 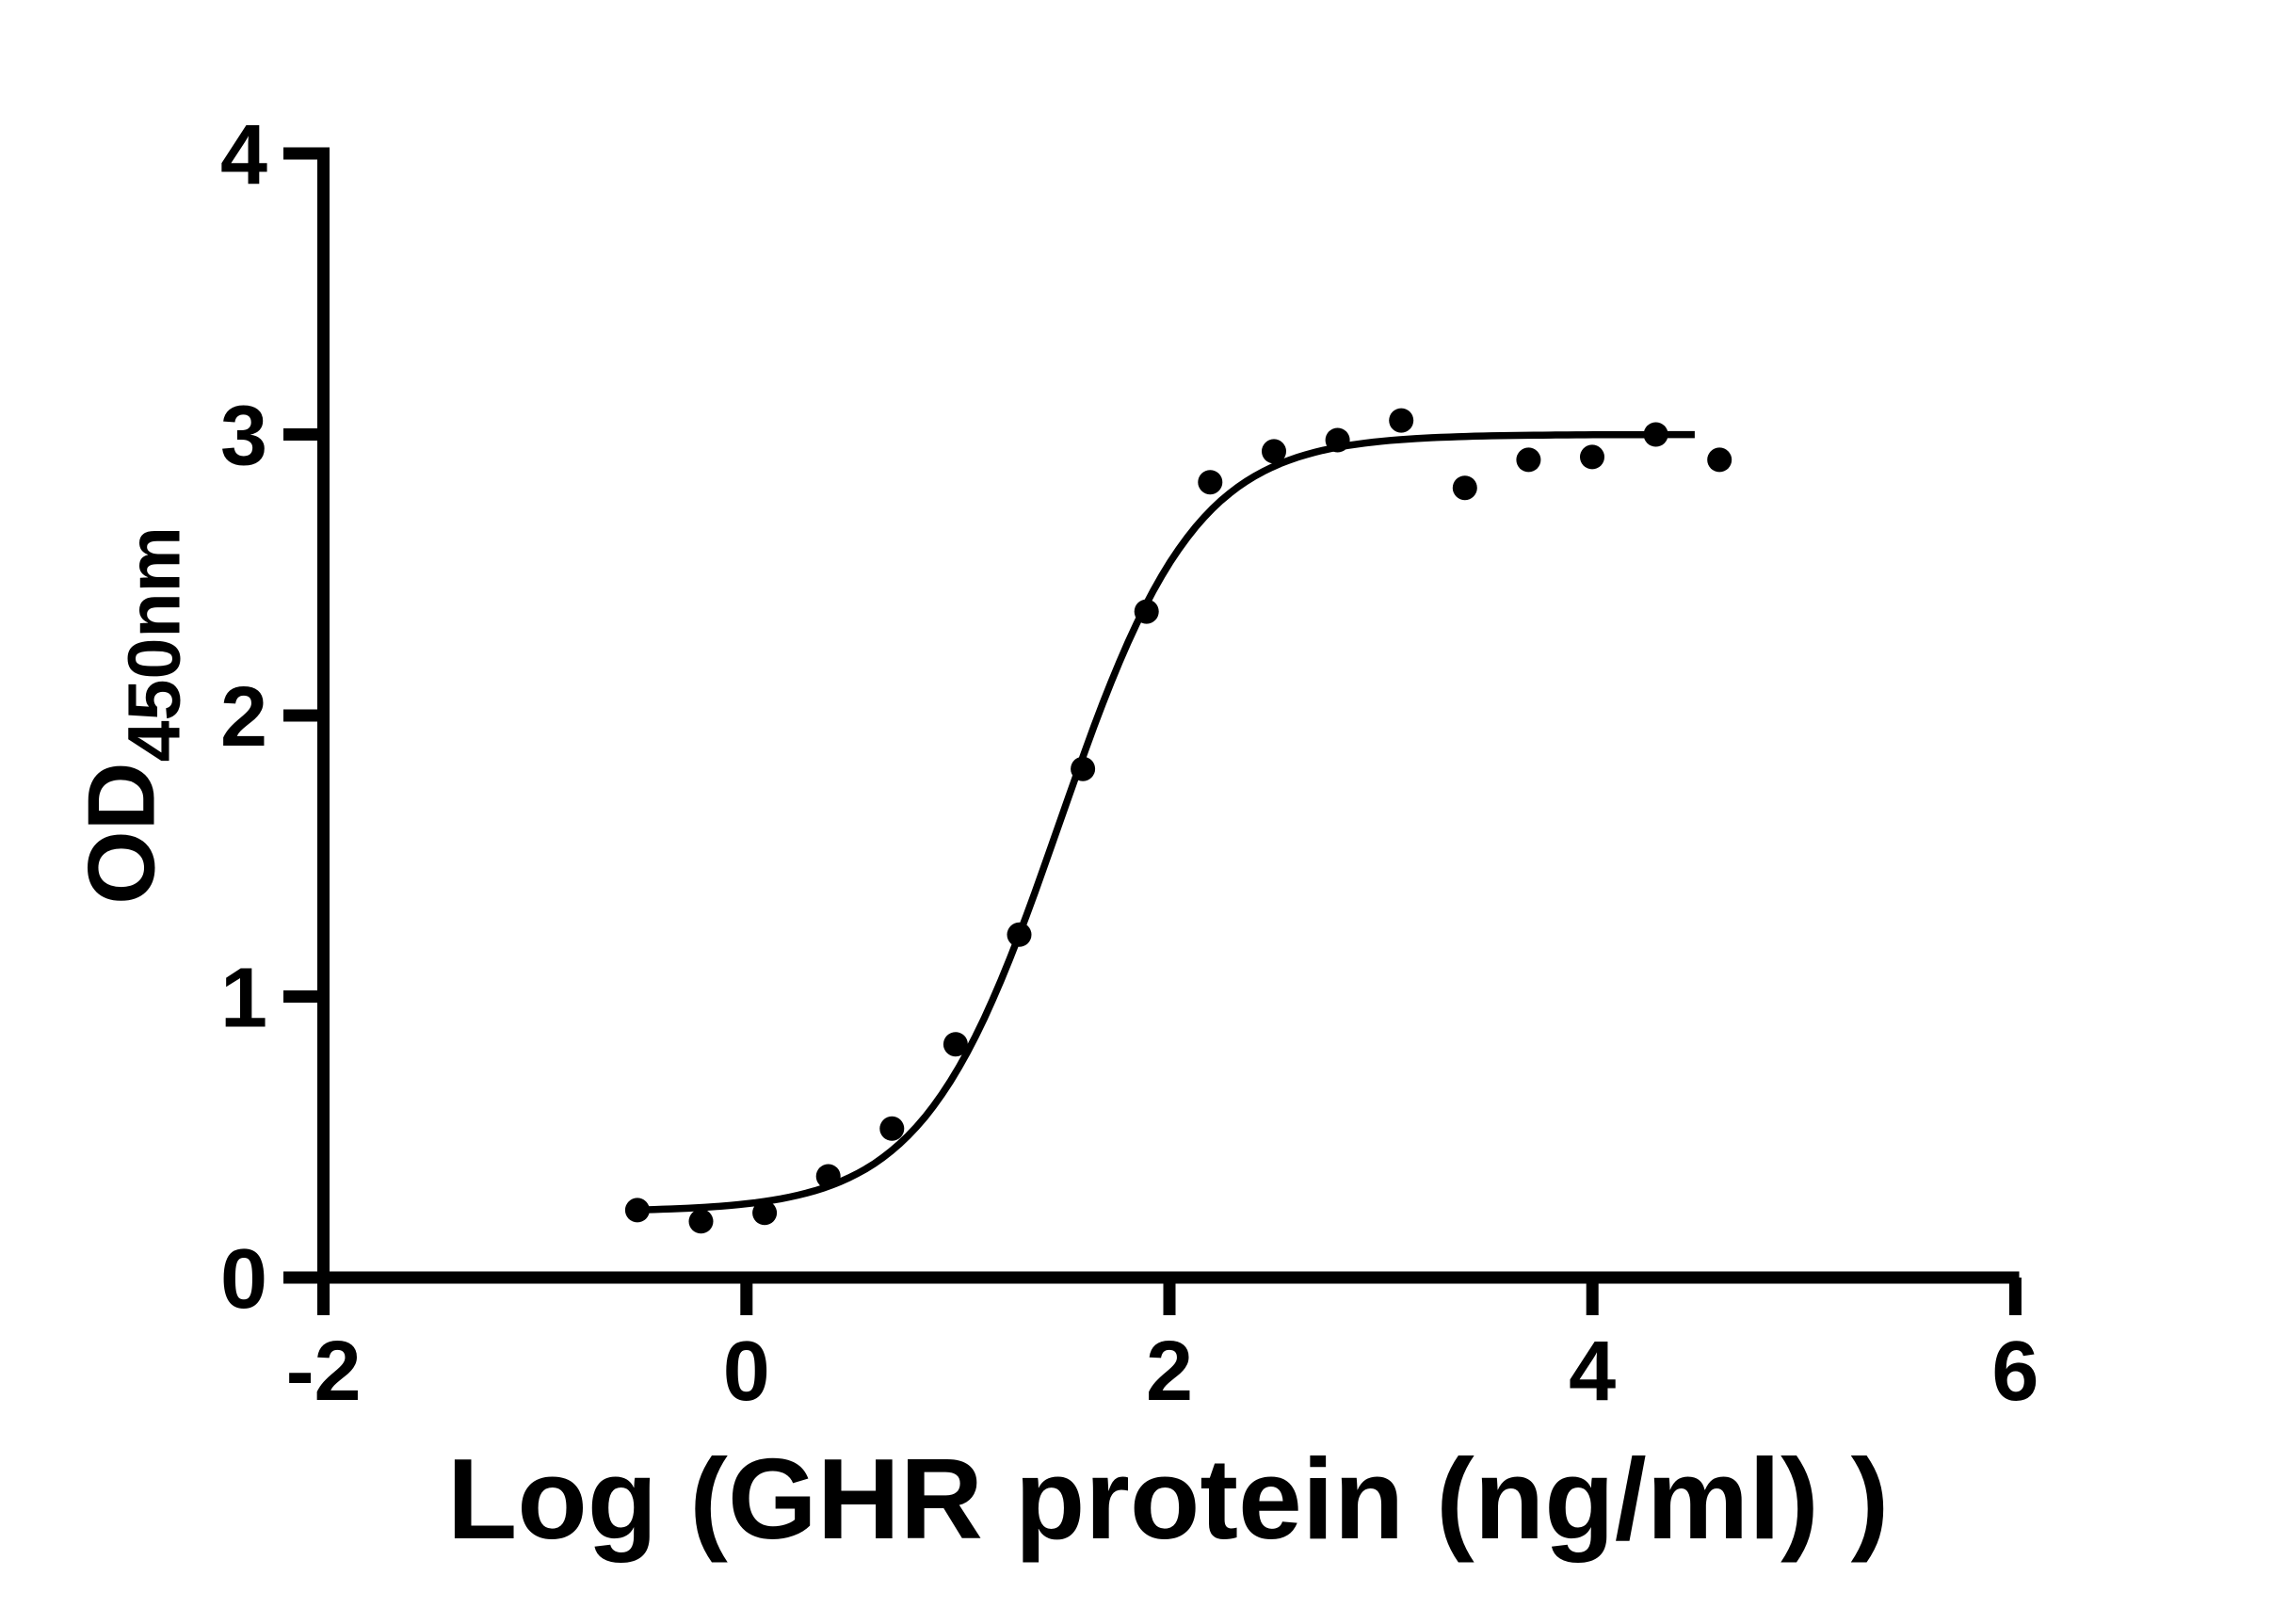 What do you see at coordinates (243, 1279) in the screenshot?
I see `y-tick-label: 0` at bounding box center [243, 1279].